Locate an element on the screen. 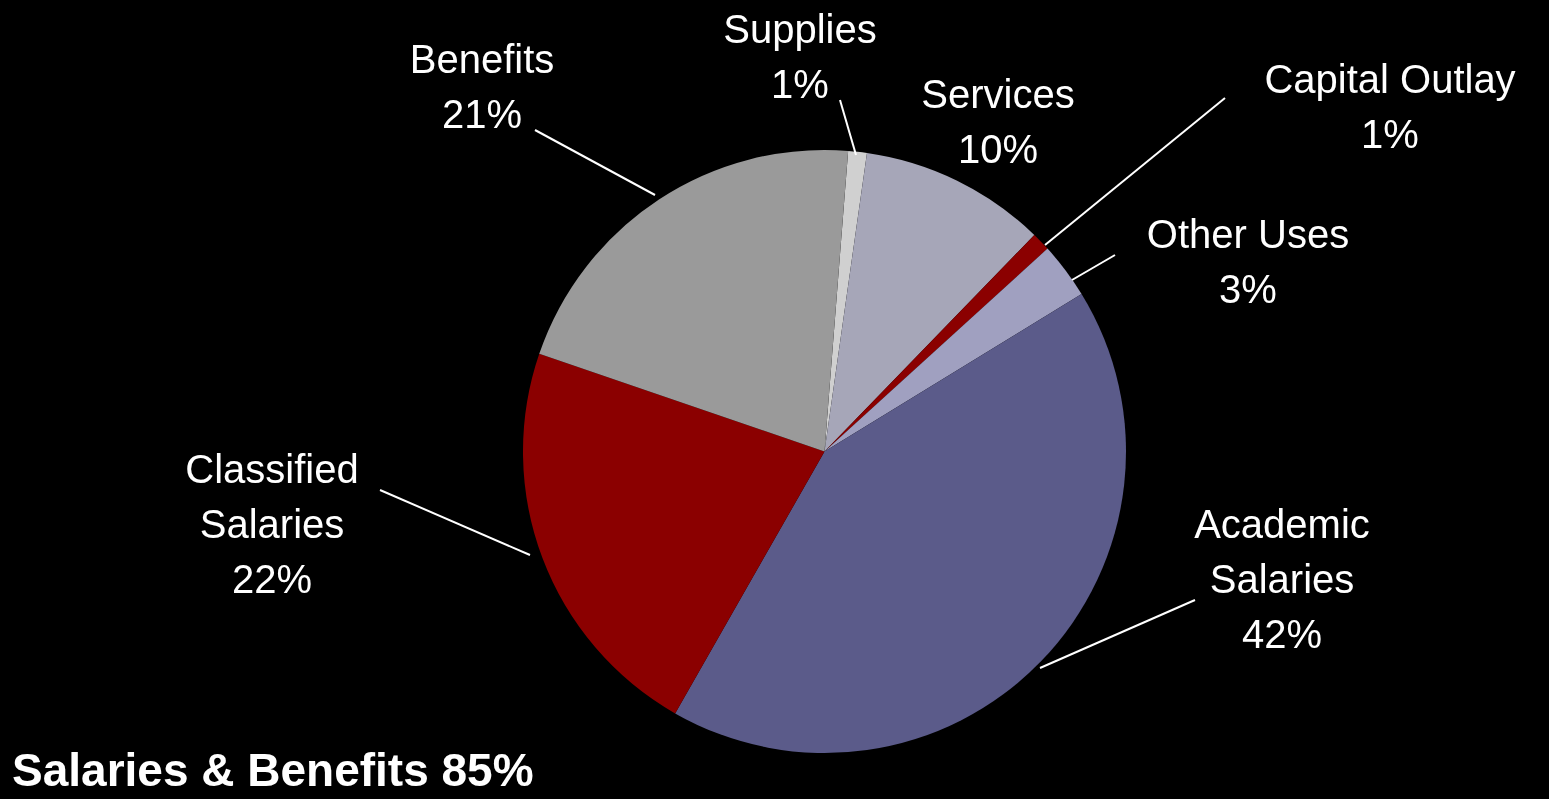 This screenshot has width=1549, height=799. slice-label: Benefits is located at coordinates (482, 59).